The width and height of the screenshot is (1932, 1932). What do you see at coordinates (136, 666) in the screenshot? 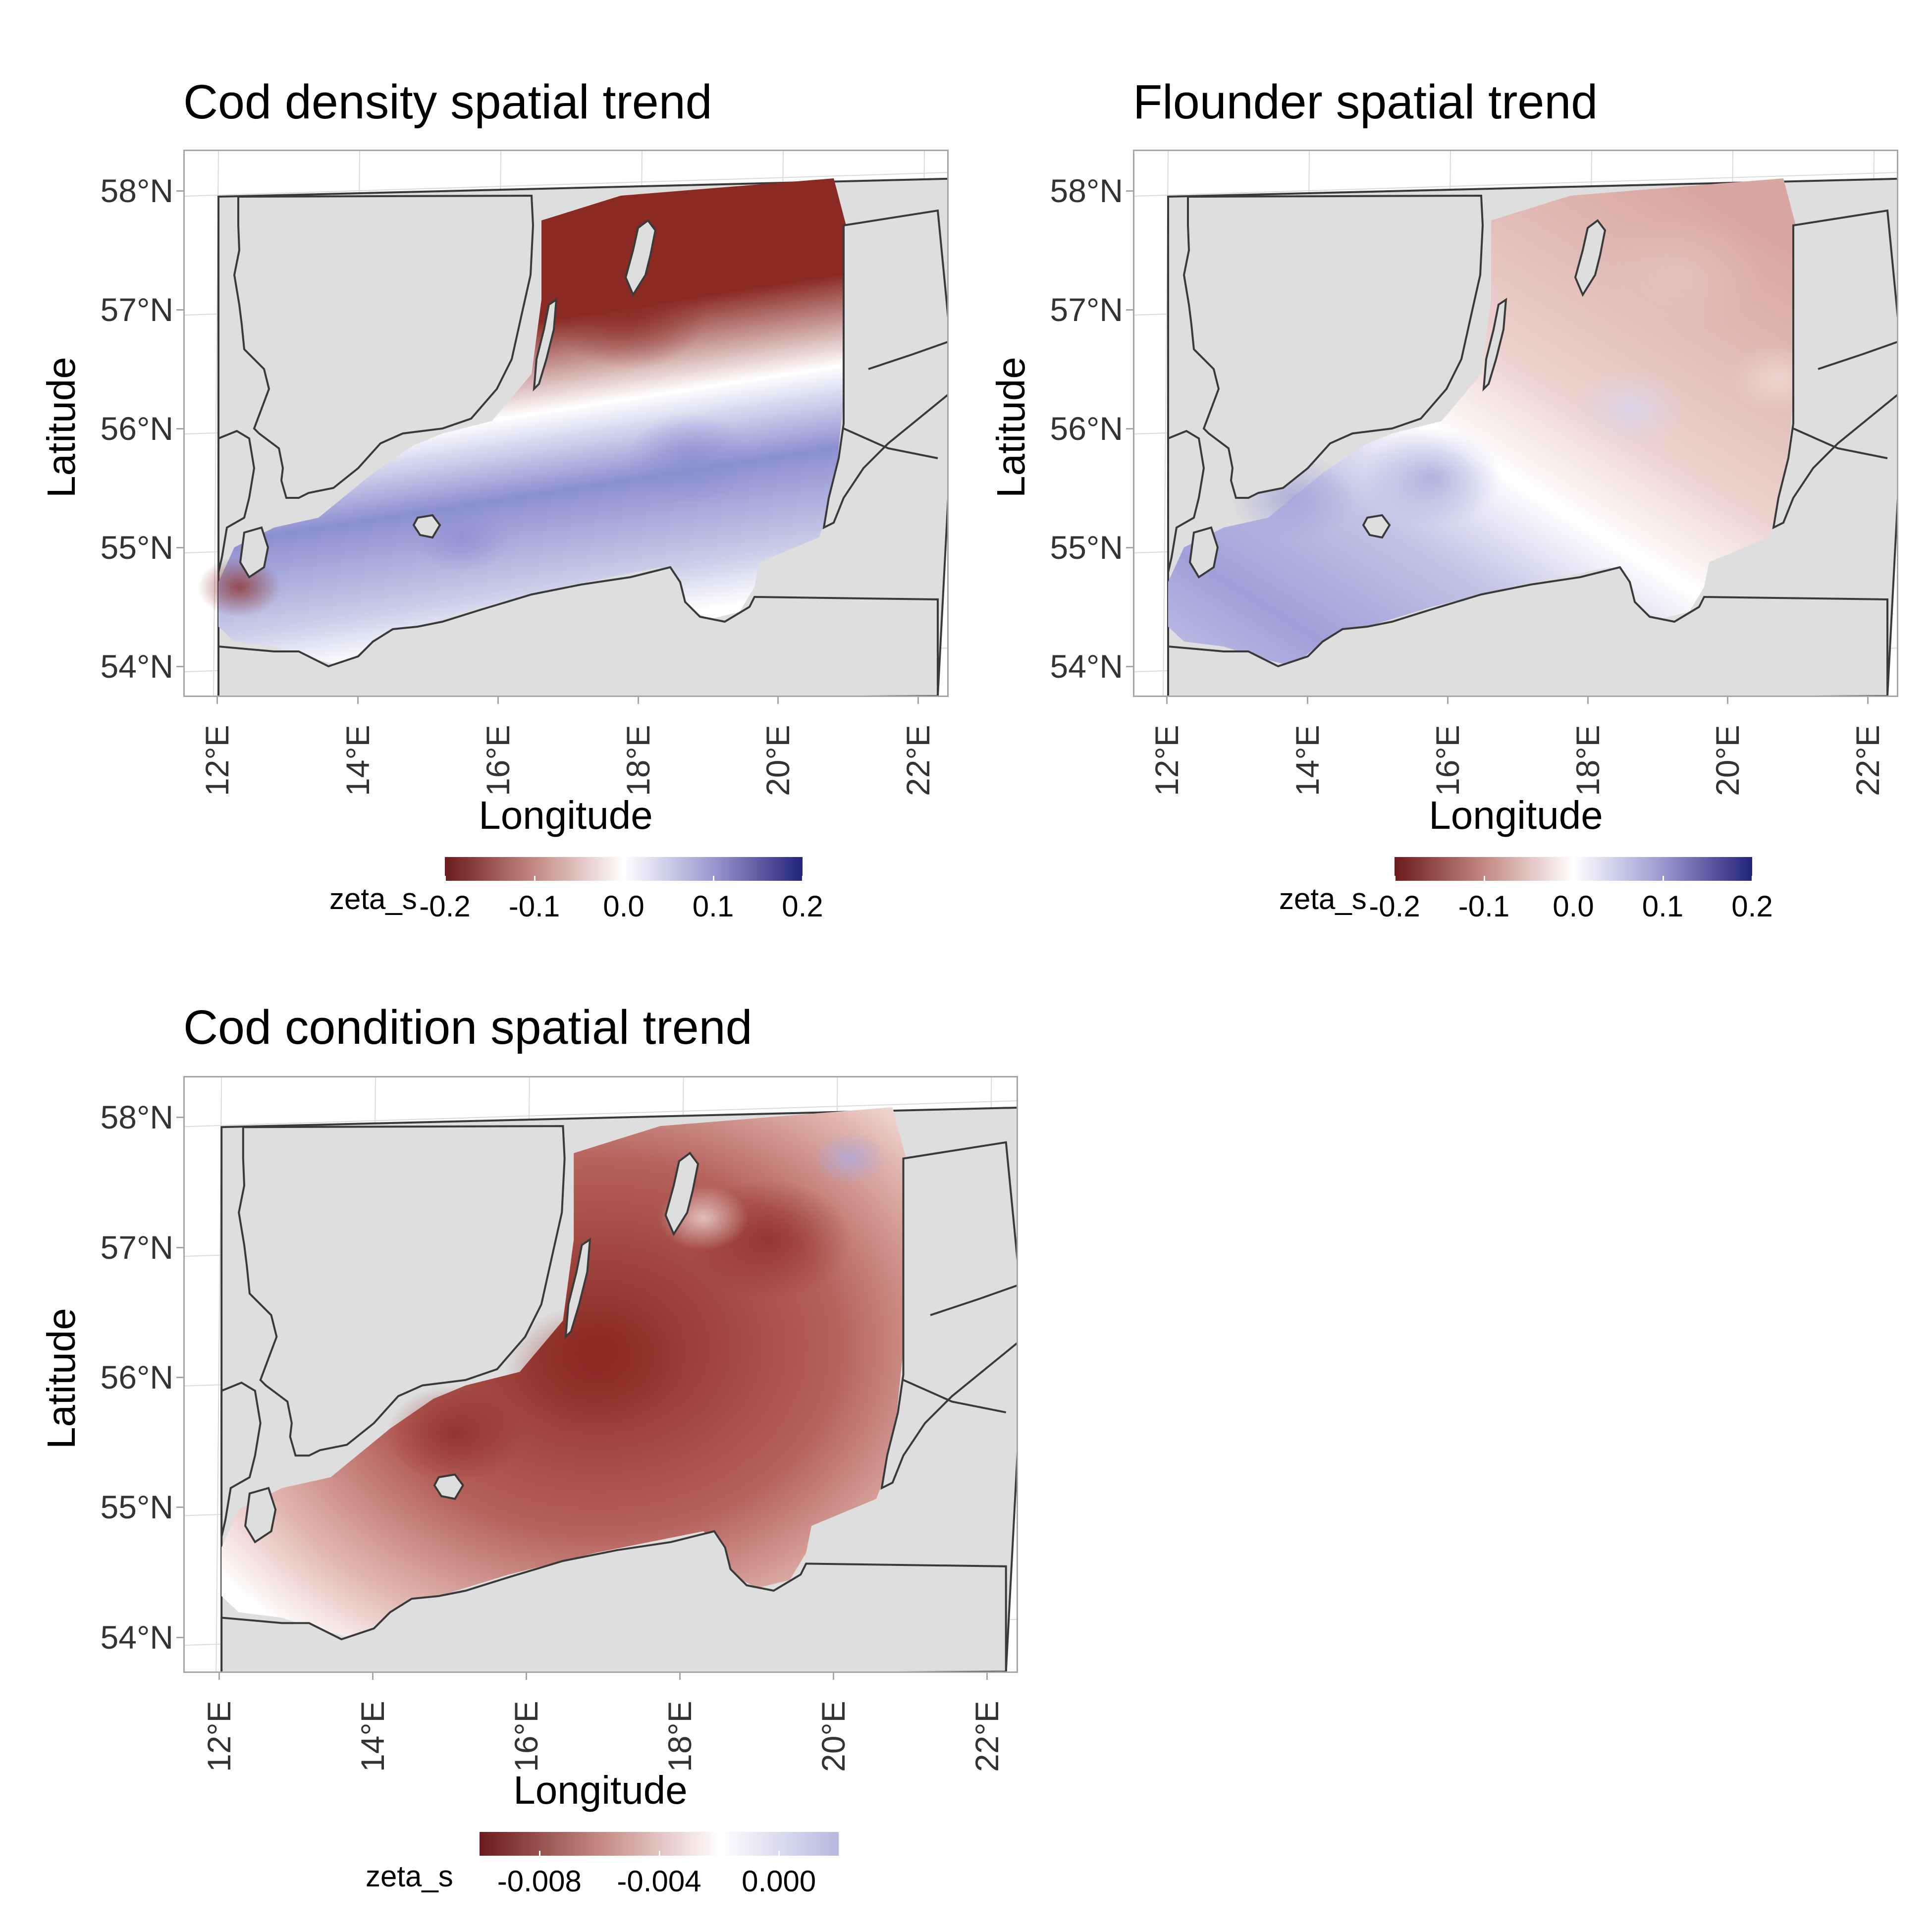
I see `y-tick-label: 54°N` at bounding box center [136, 666].